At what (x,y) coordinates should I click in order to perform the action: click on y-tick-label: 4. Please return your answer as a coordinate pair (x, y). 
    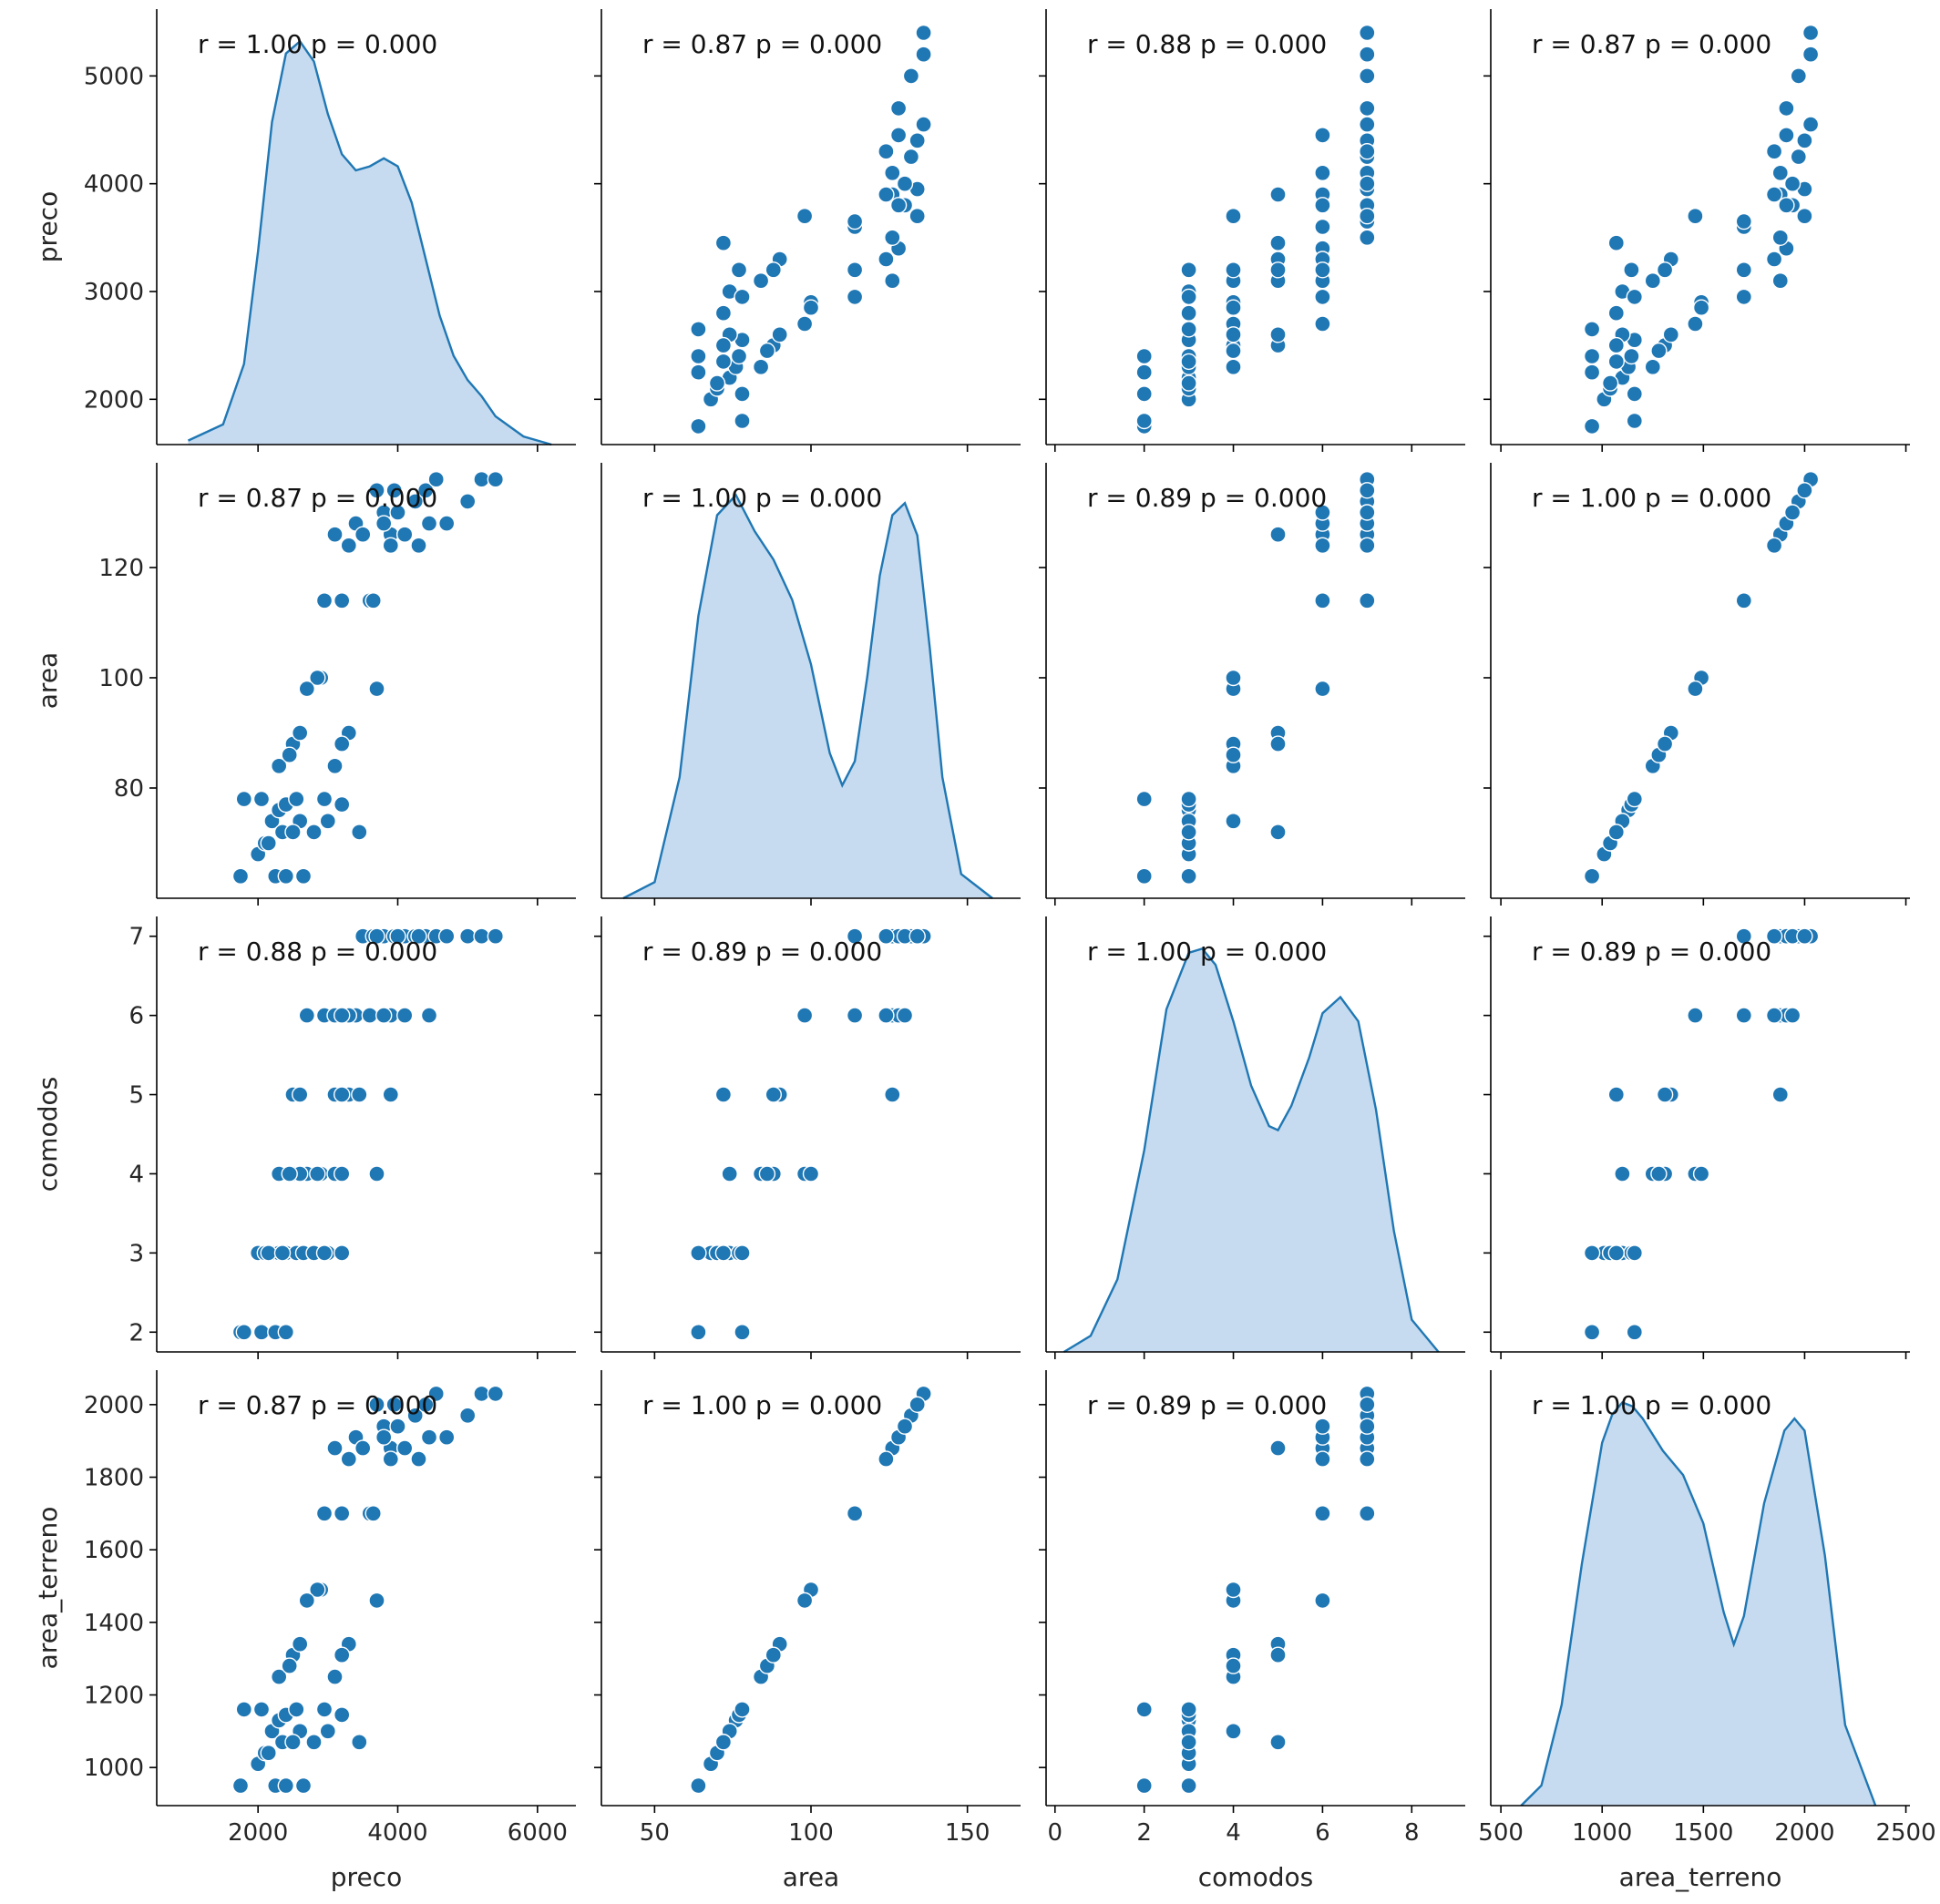
    Looking at the image, I should click on (136, 1175).